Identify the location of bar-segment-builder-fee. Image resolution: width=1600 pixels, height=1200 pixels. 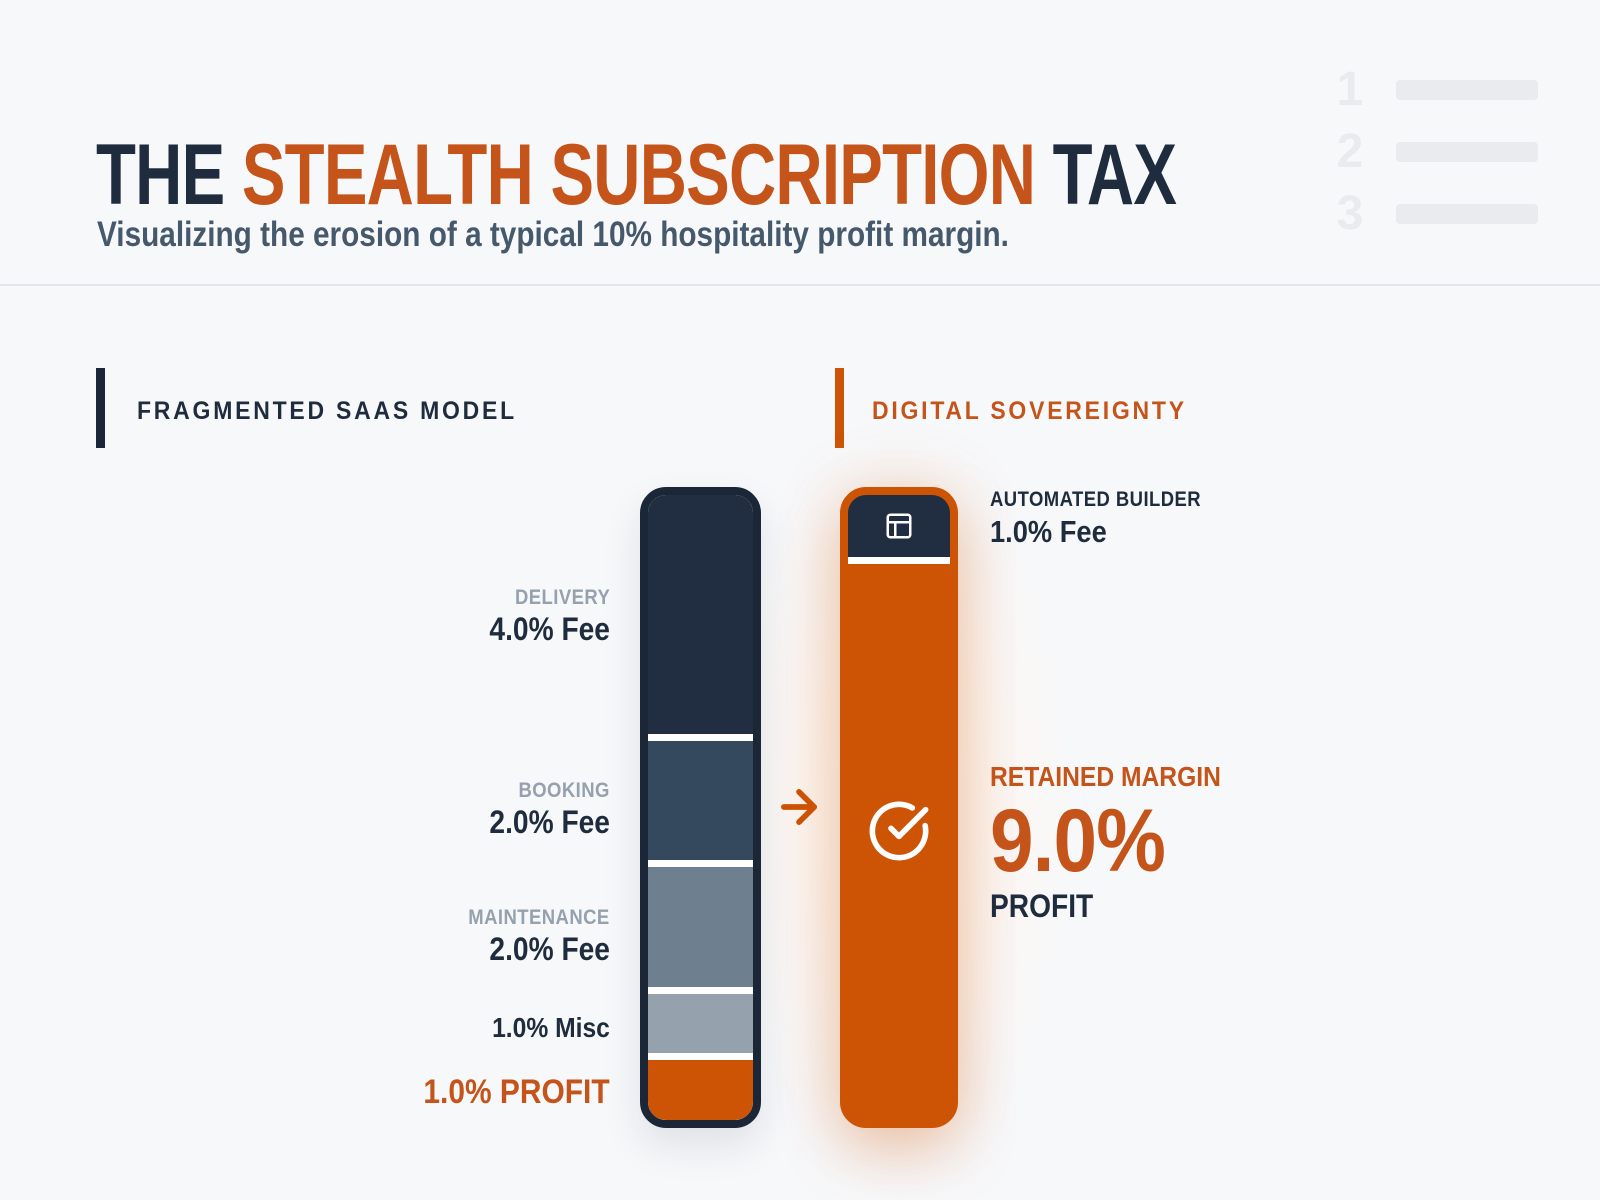
(899, 526).